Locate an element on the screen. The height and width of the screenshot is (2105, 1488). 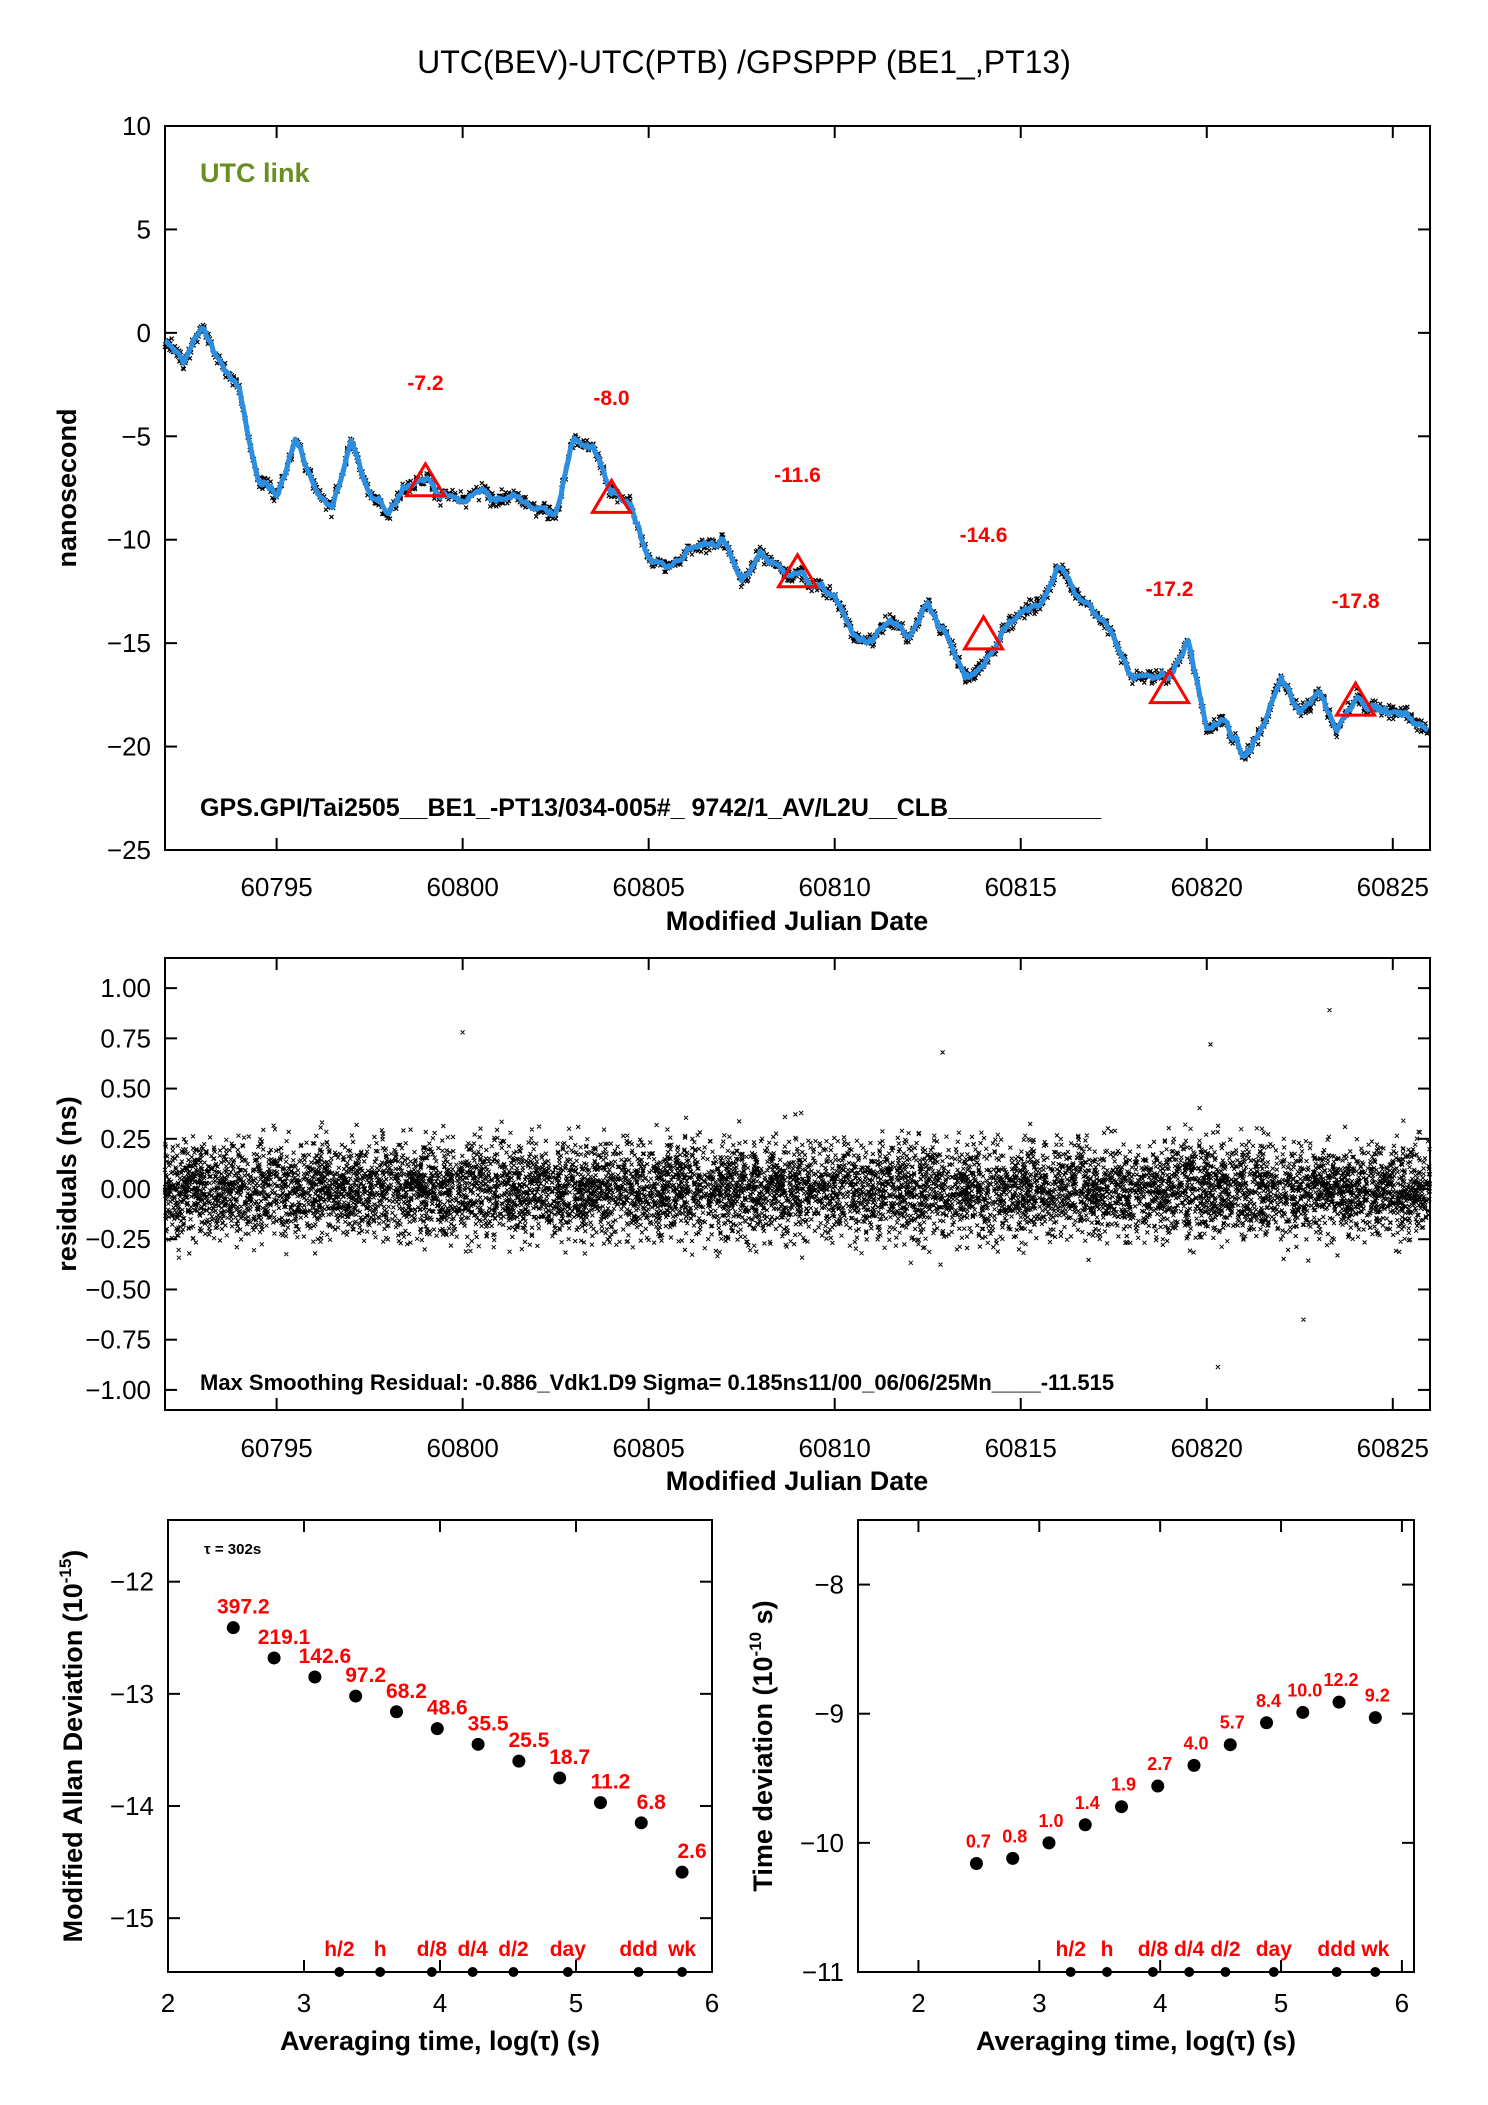
axis-ticks: 2 3 4 5 6 −12 −13 −14 −15 is located at coordinates (414, 1769).